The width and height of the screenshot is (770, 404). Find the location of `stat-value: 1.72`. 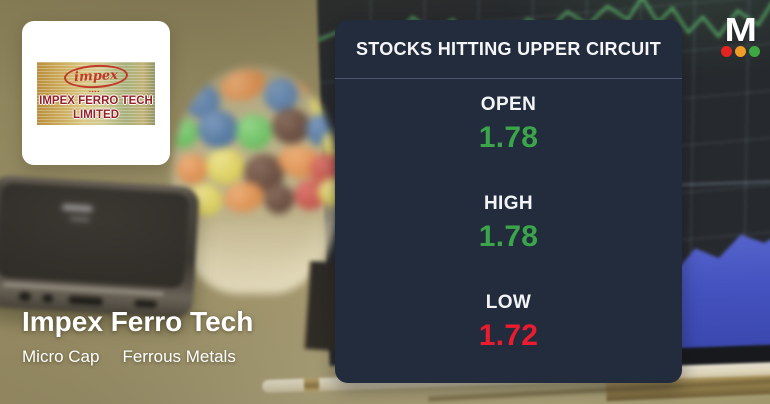

stat-value: 1.72 is located at coordinates (508, 335).